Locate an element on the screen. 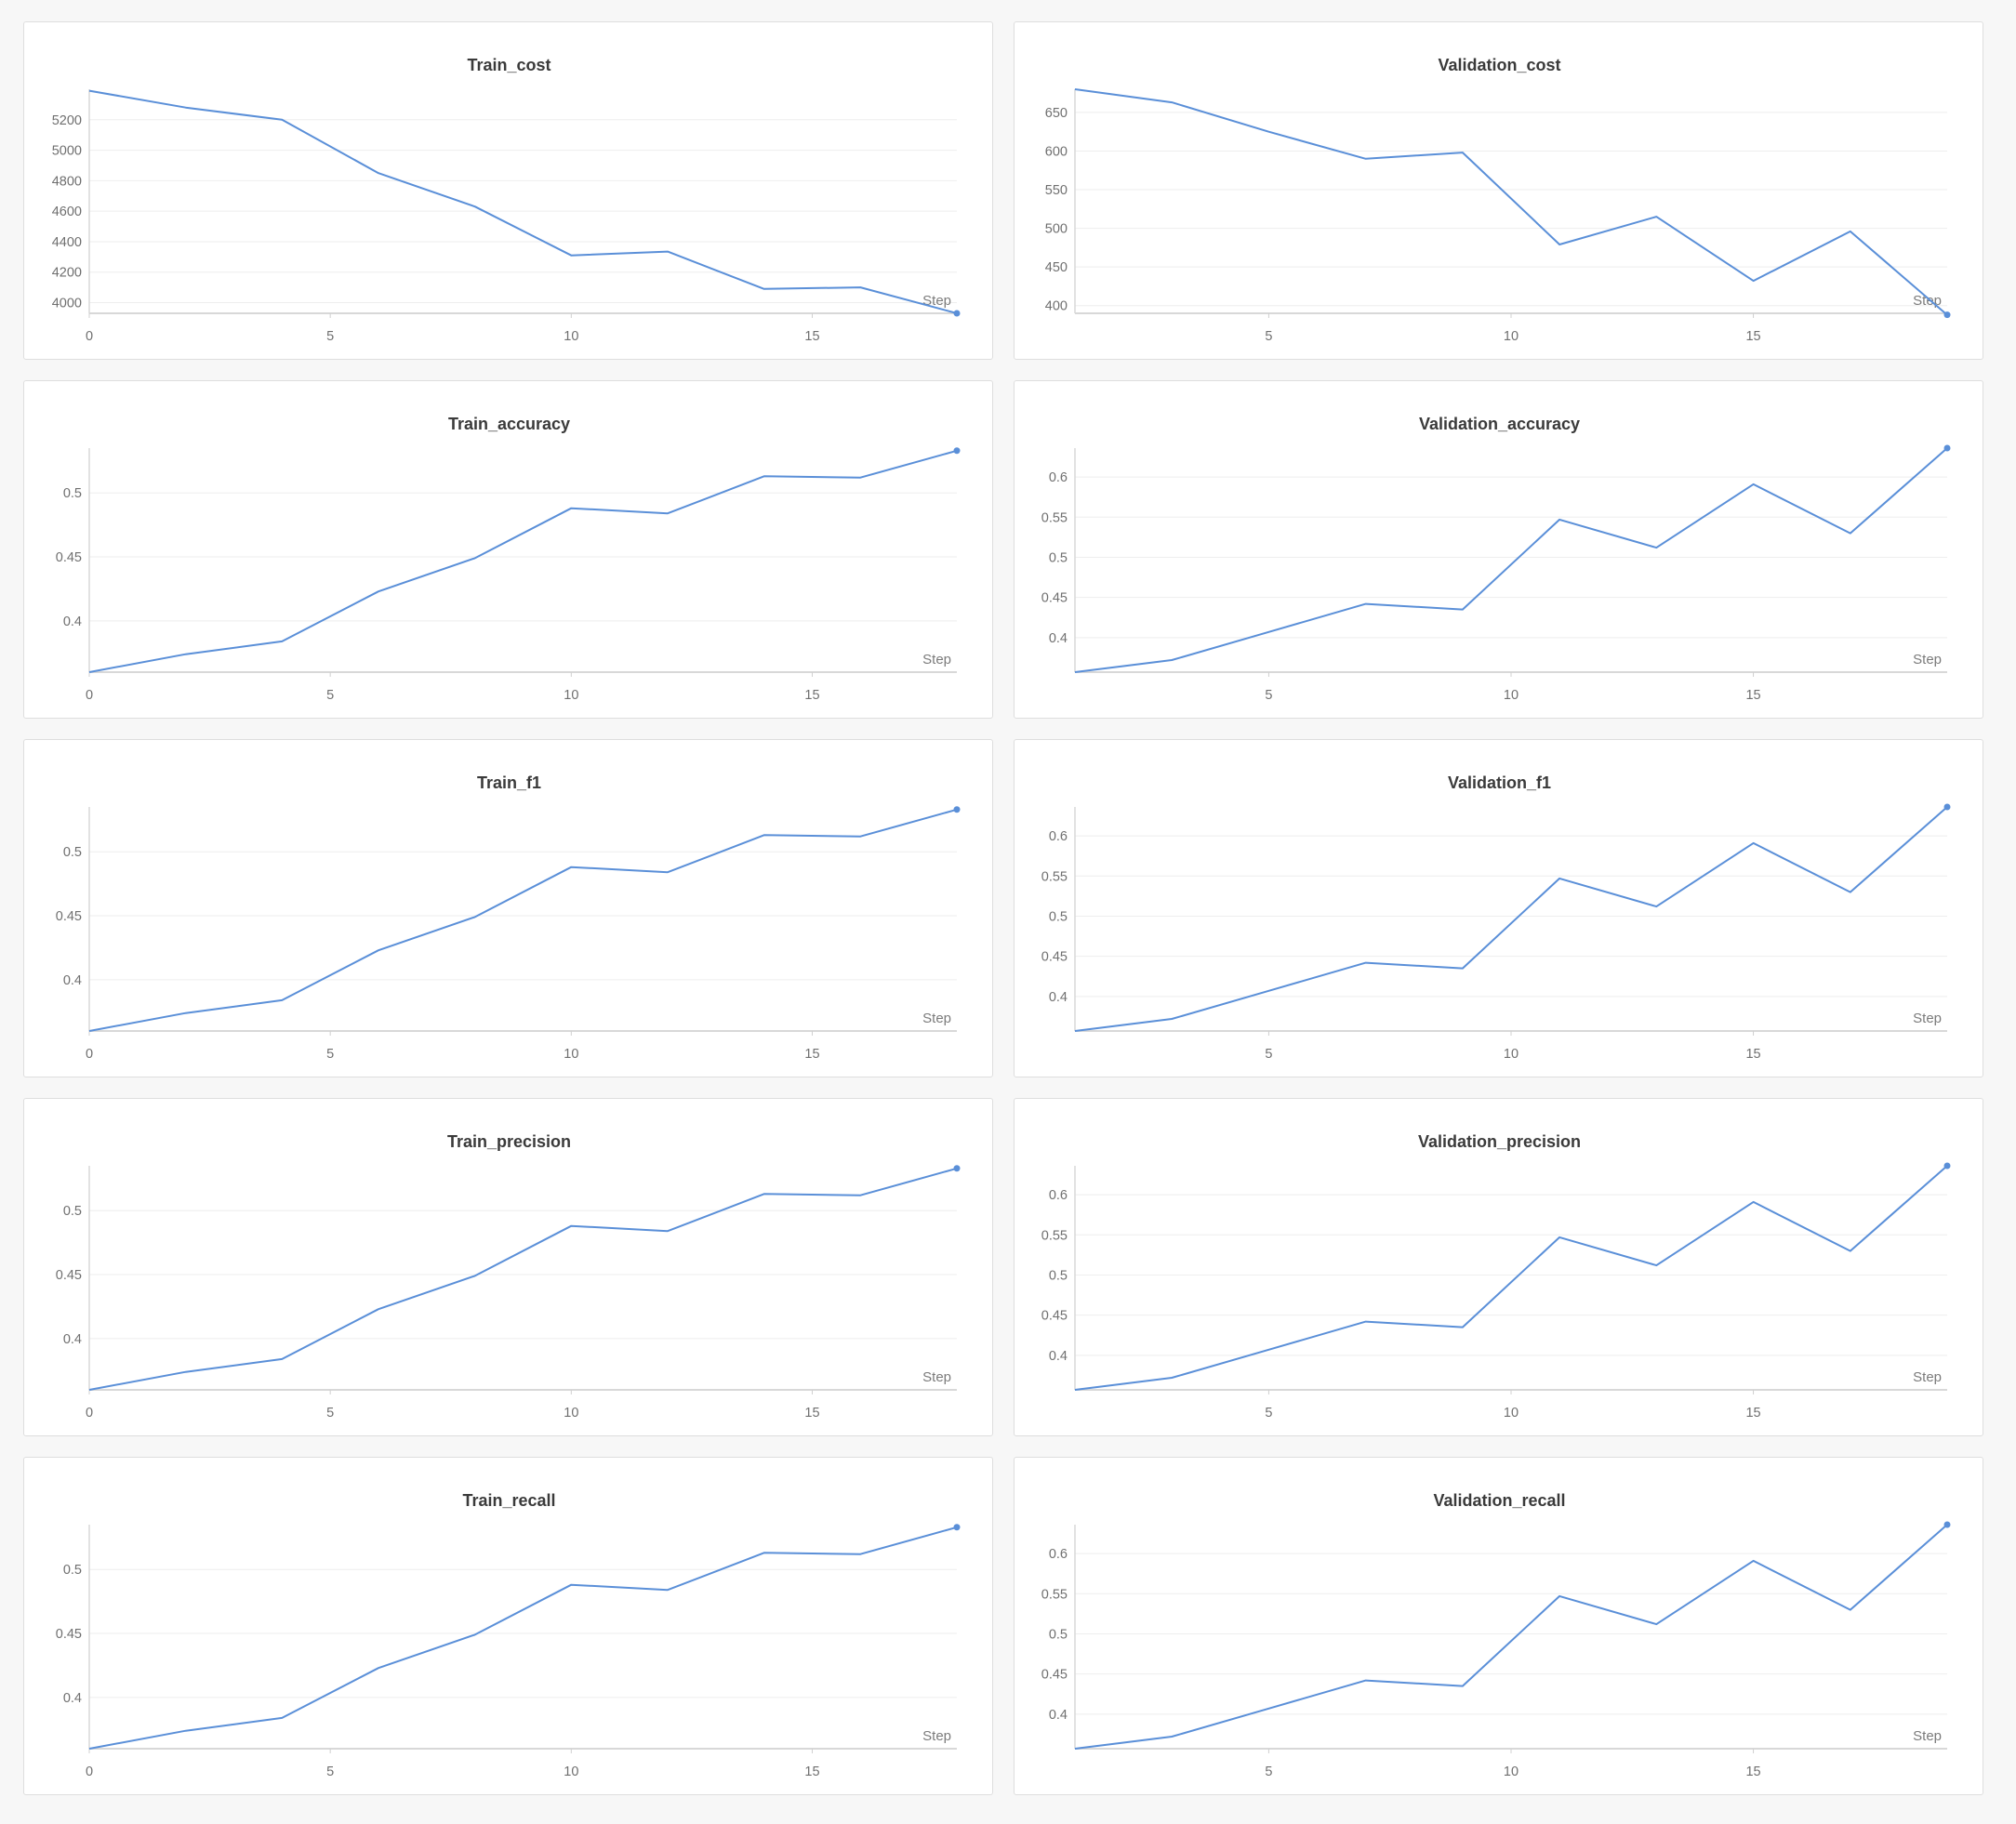  y-tick-label: 4200 is located at coordinates (67, 273).